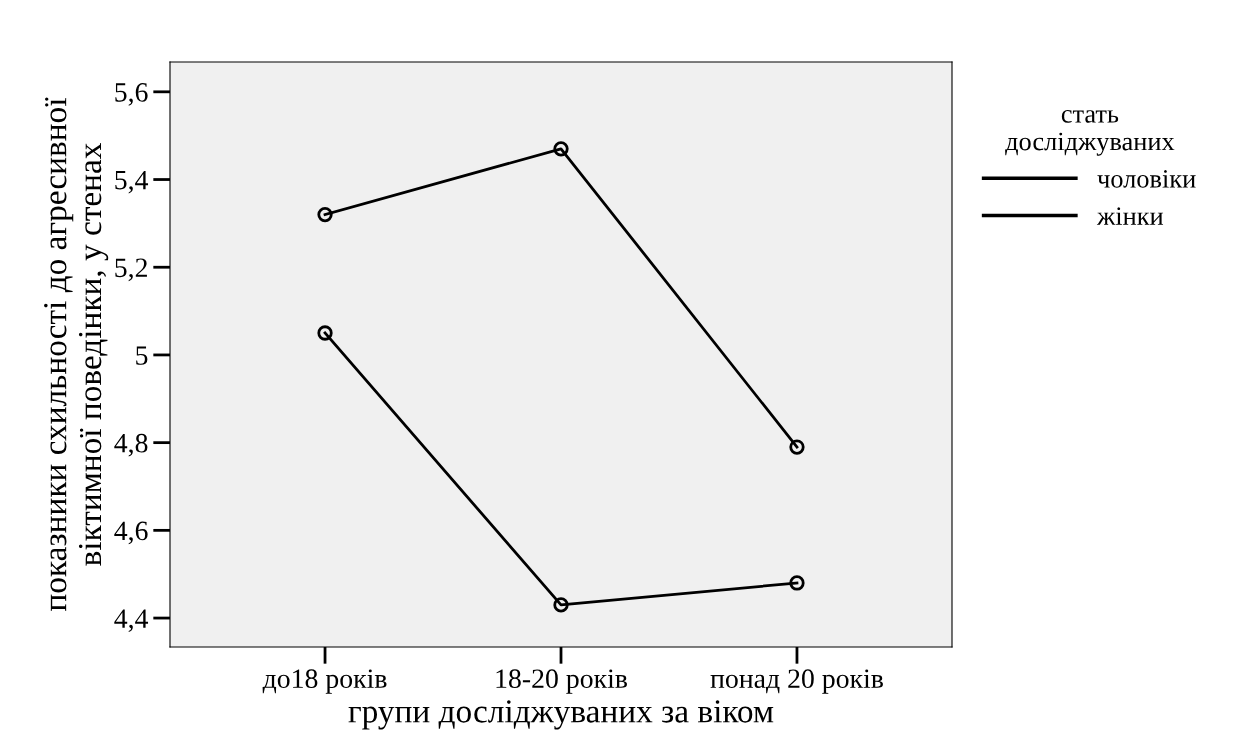 The width and height of the screenshot is (1244, 753). Describe the element at coordinates (796, 681) in the screenshot. I see `x-tick-label: понад 20 років` at that location.